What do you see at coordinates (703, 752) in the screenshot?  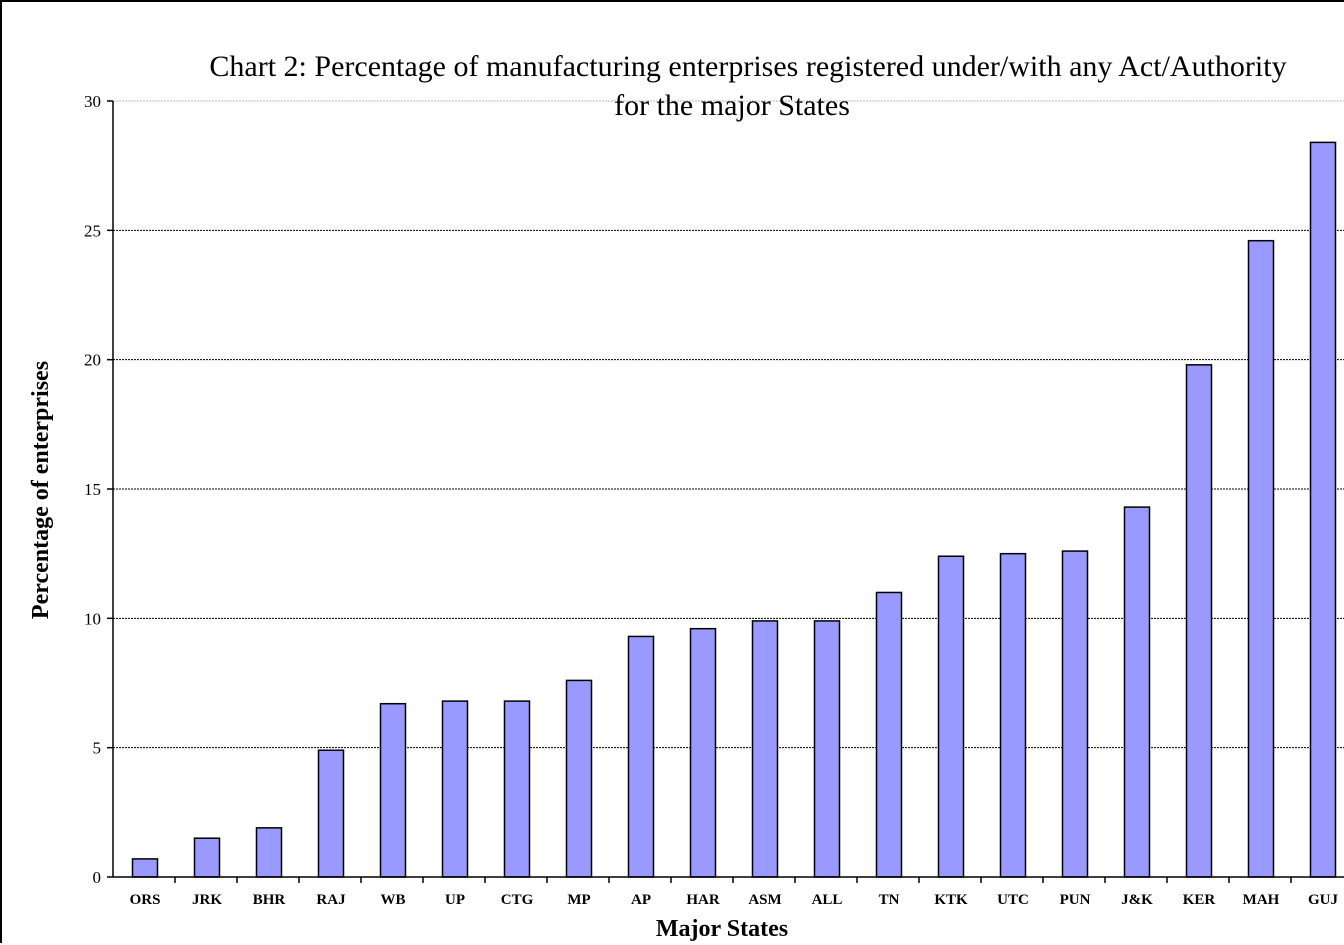 I see `bar-har` at bounding box center [703, 752].